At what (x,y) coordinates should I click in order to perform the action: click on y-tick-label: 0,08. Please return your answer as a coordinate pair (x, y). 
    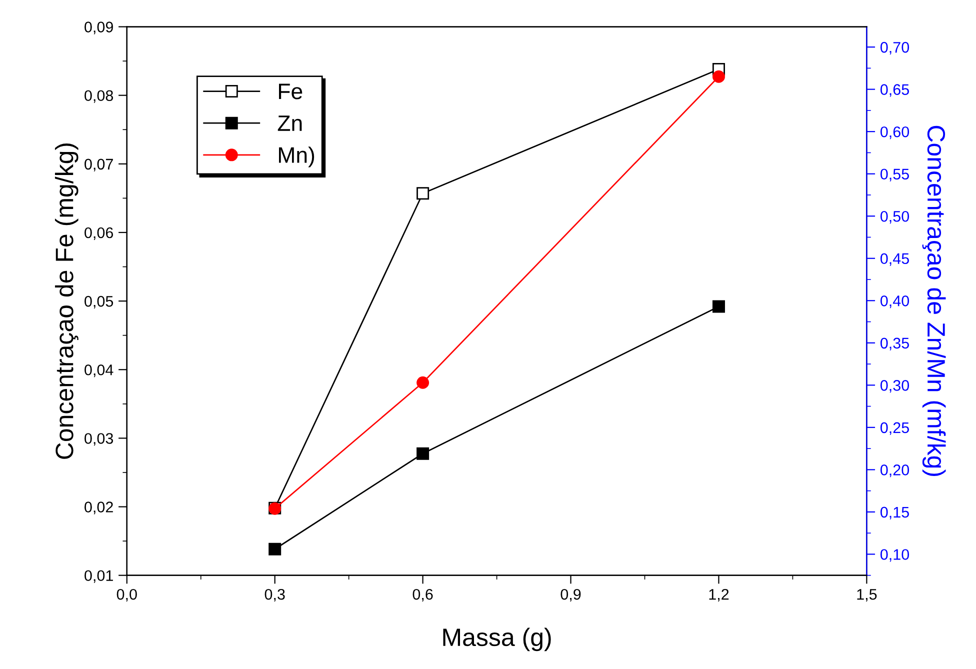
    Looking at the image, I should click on (99, 96).